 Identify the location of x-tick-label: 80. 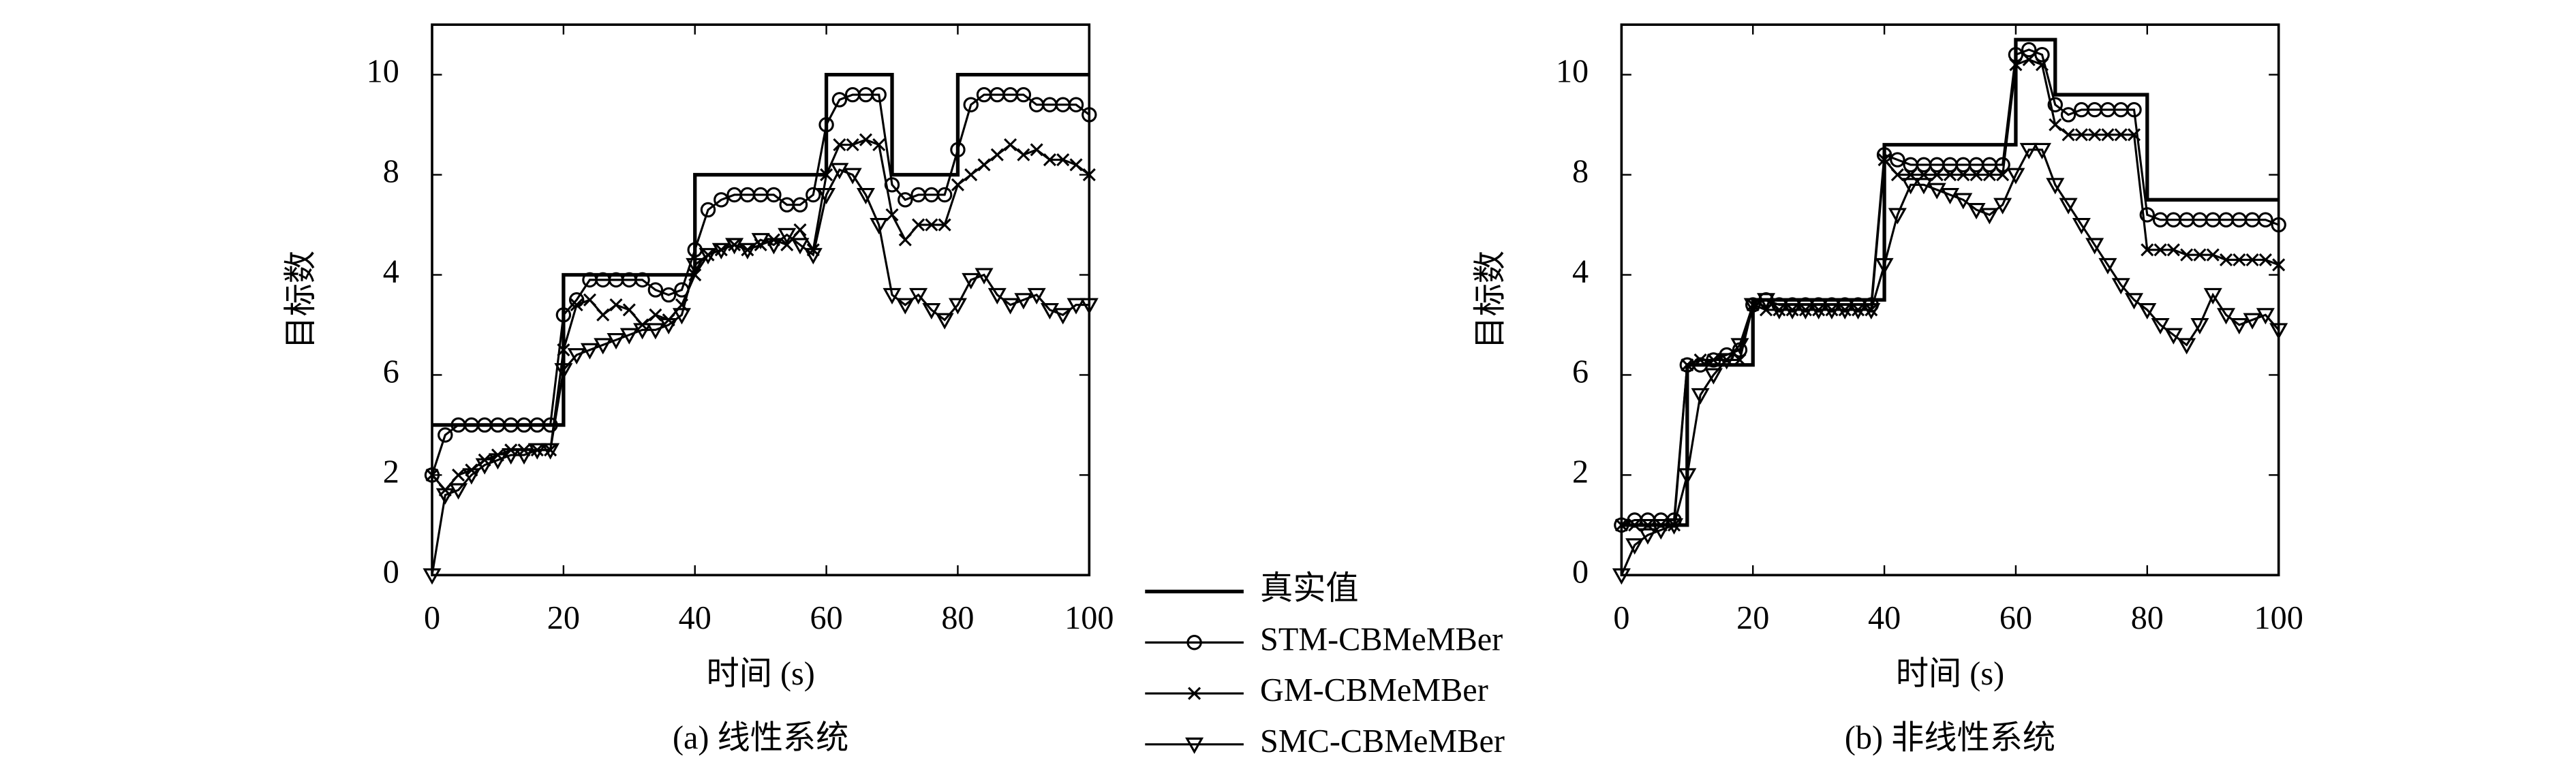
(957, 618).